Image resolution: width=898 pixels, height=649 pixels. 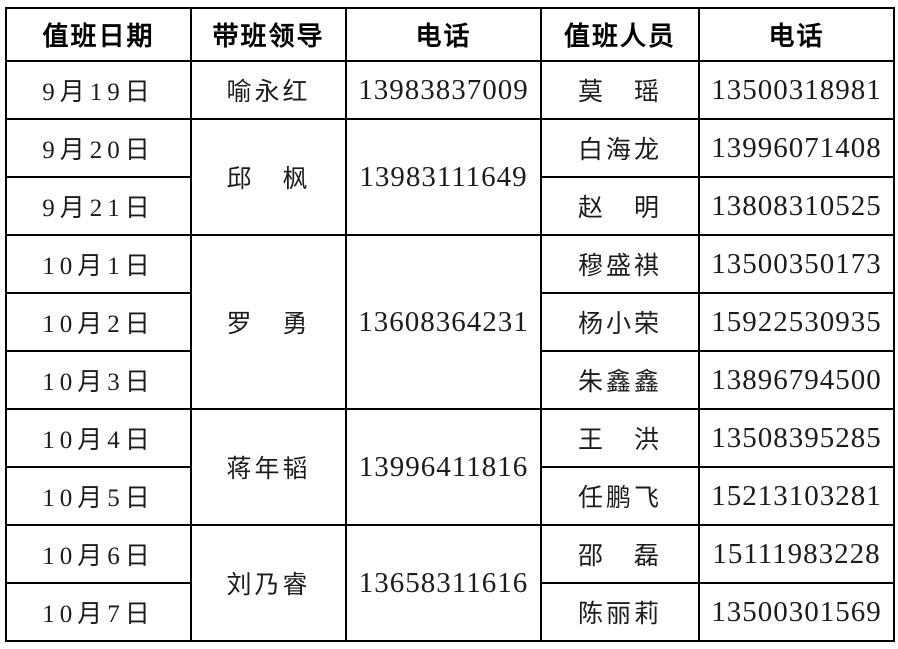 What do you see at coordinates (620, 380) in the screenshot?
I see `staff-cell: 朱鑫鑫` at bounding box center [620, 380].